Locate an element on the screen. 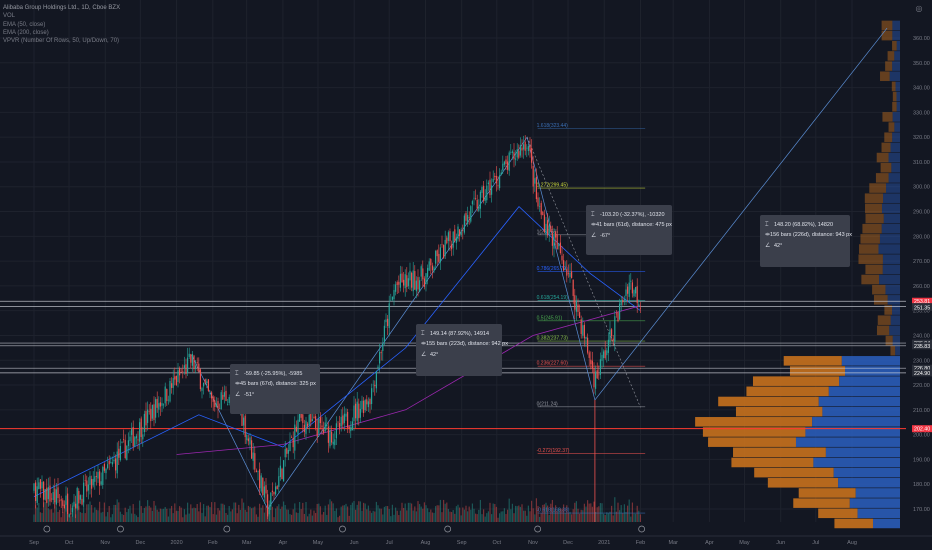 The height and width of the screenshot is (550, 932). legend-ema50: EMA (50, close) is located at coordinates (24, 24).